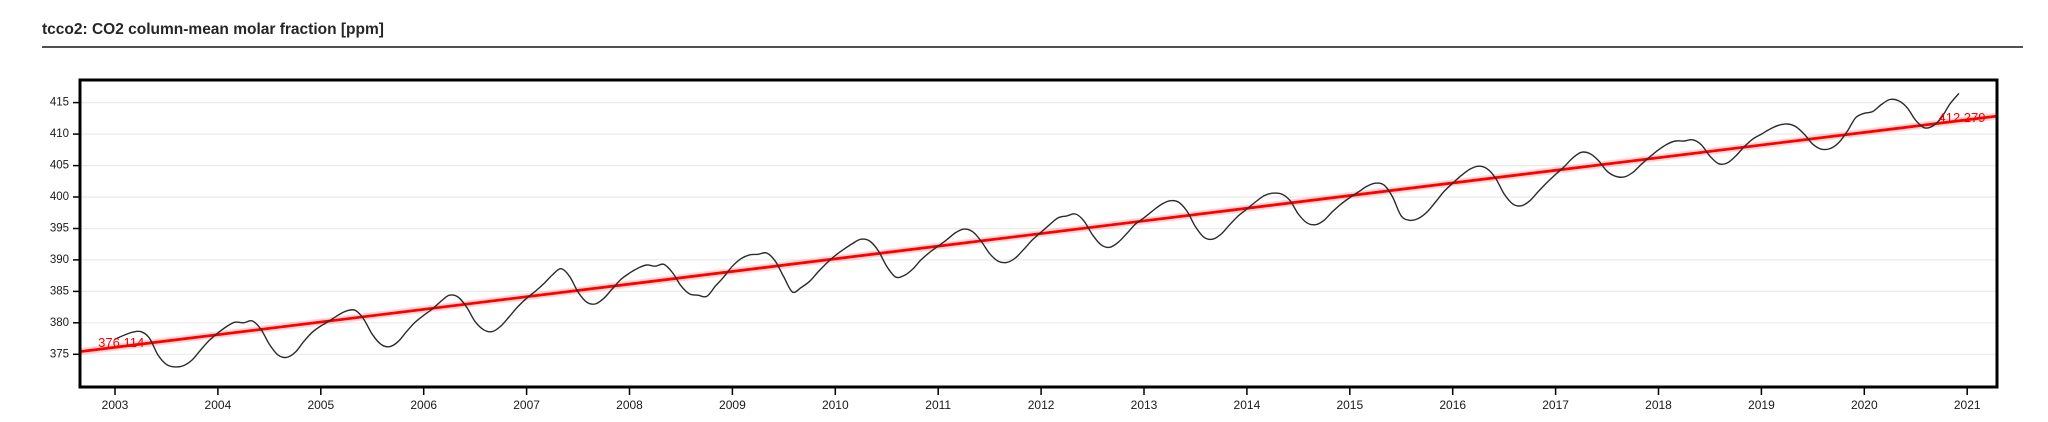 The height and width of the screenshot is (422, 2048). I want to click on x-tick-label: 2021, so click(1967, 405).